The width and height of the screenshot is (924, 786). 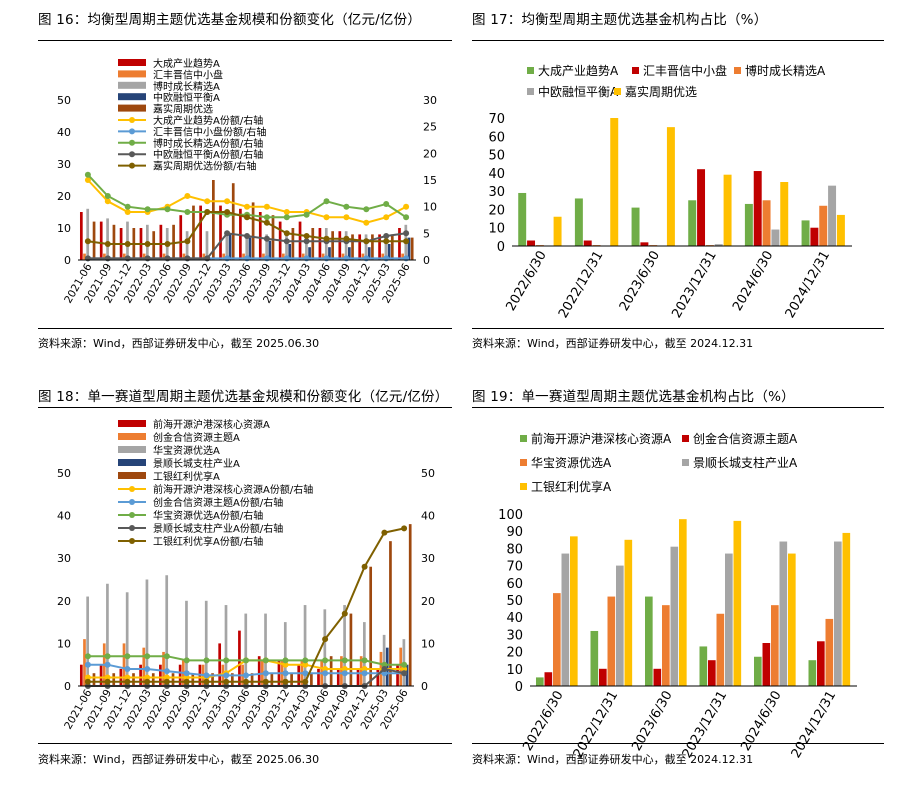 What do you see at coordinates (428, 516) in the screenshot?
I see `y2-tick-label: 40` at bounding box center [428, 516].